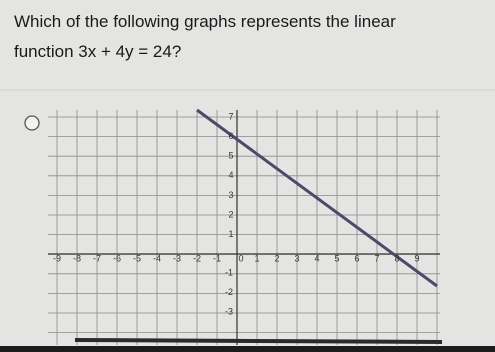  Describe the element at coordinates (57, 258) in the screenshot. I see `x-tick-label: -9` at that location.